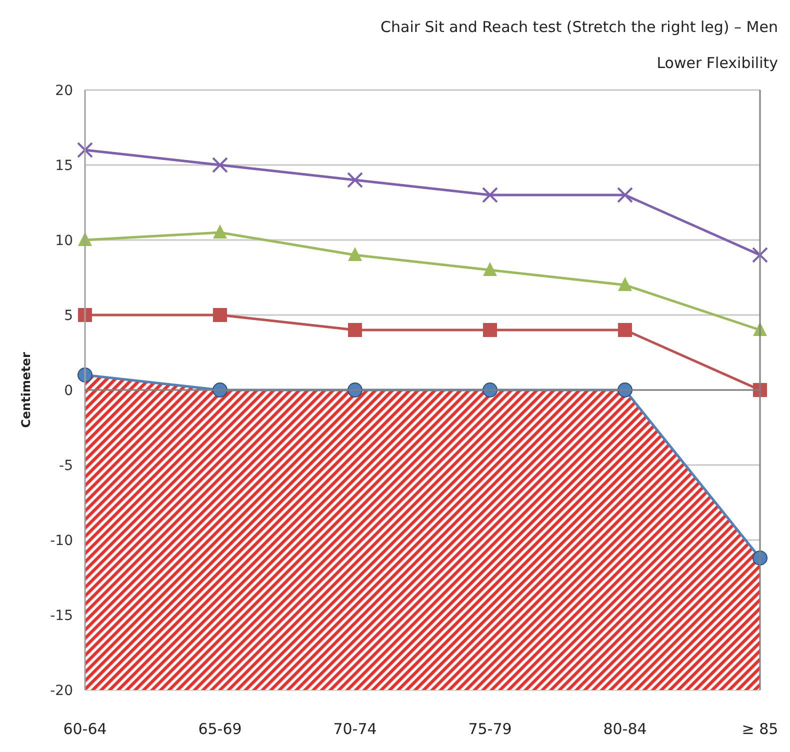 The width and height of the screenshot is (790, 752). I want to click on y-tick-label: 10, so click(64, 240).